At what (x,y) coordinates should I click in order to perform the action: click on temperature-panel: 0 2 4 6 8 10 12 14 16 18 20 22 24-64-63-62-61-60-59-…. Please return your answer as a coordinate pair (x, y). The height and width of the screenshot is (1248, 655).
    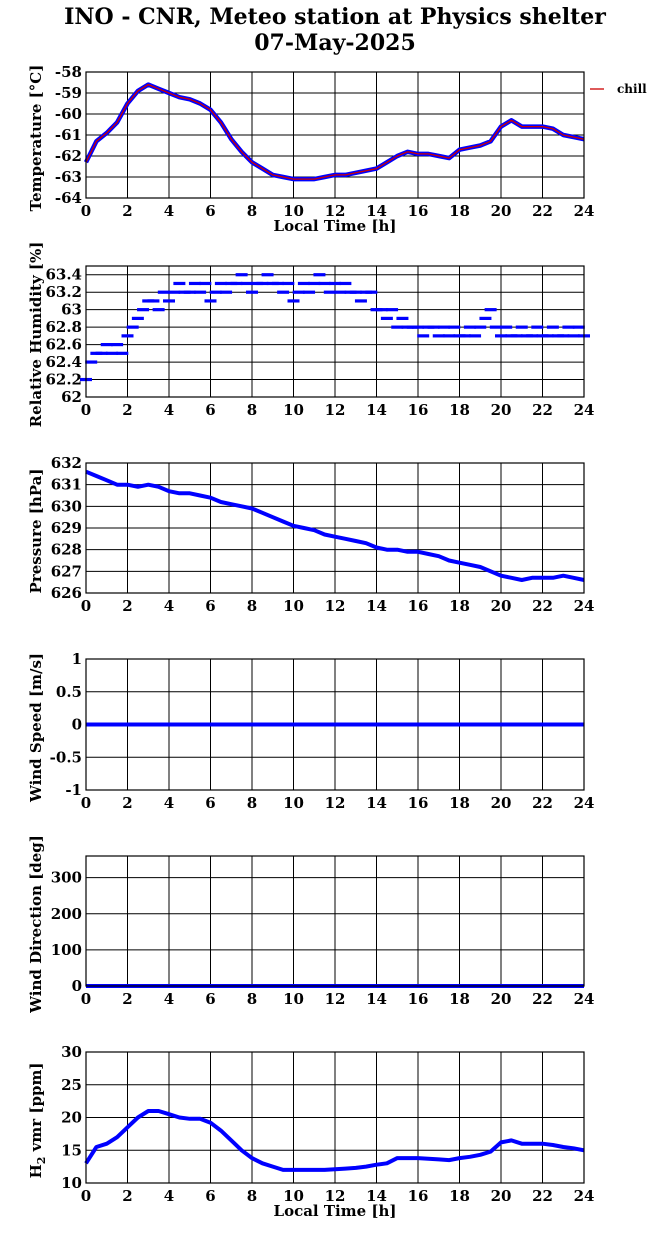
    Looking at the image, I should click on (337, 149).